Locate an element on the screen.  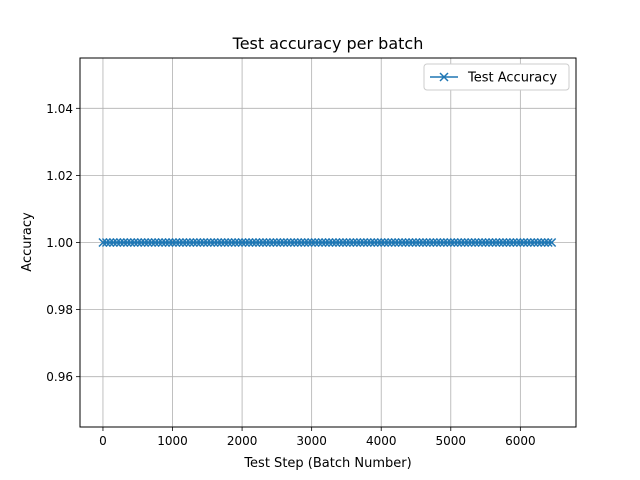
legend-box is located at coordinates (496, 77).